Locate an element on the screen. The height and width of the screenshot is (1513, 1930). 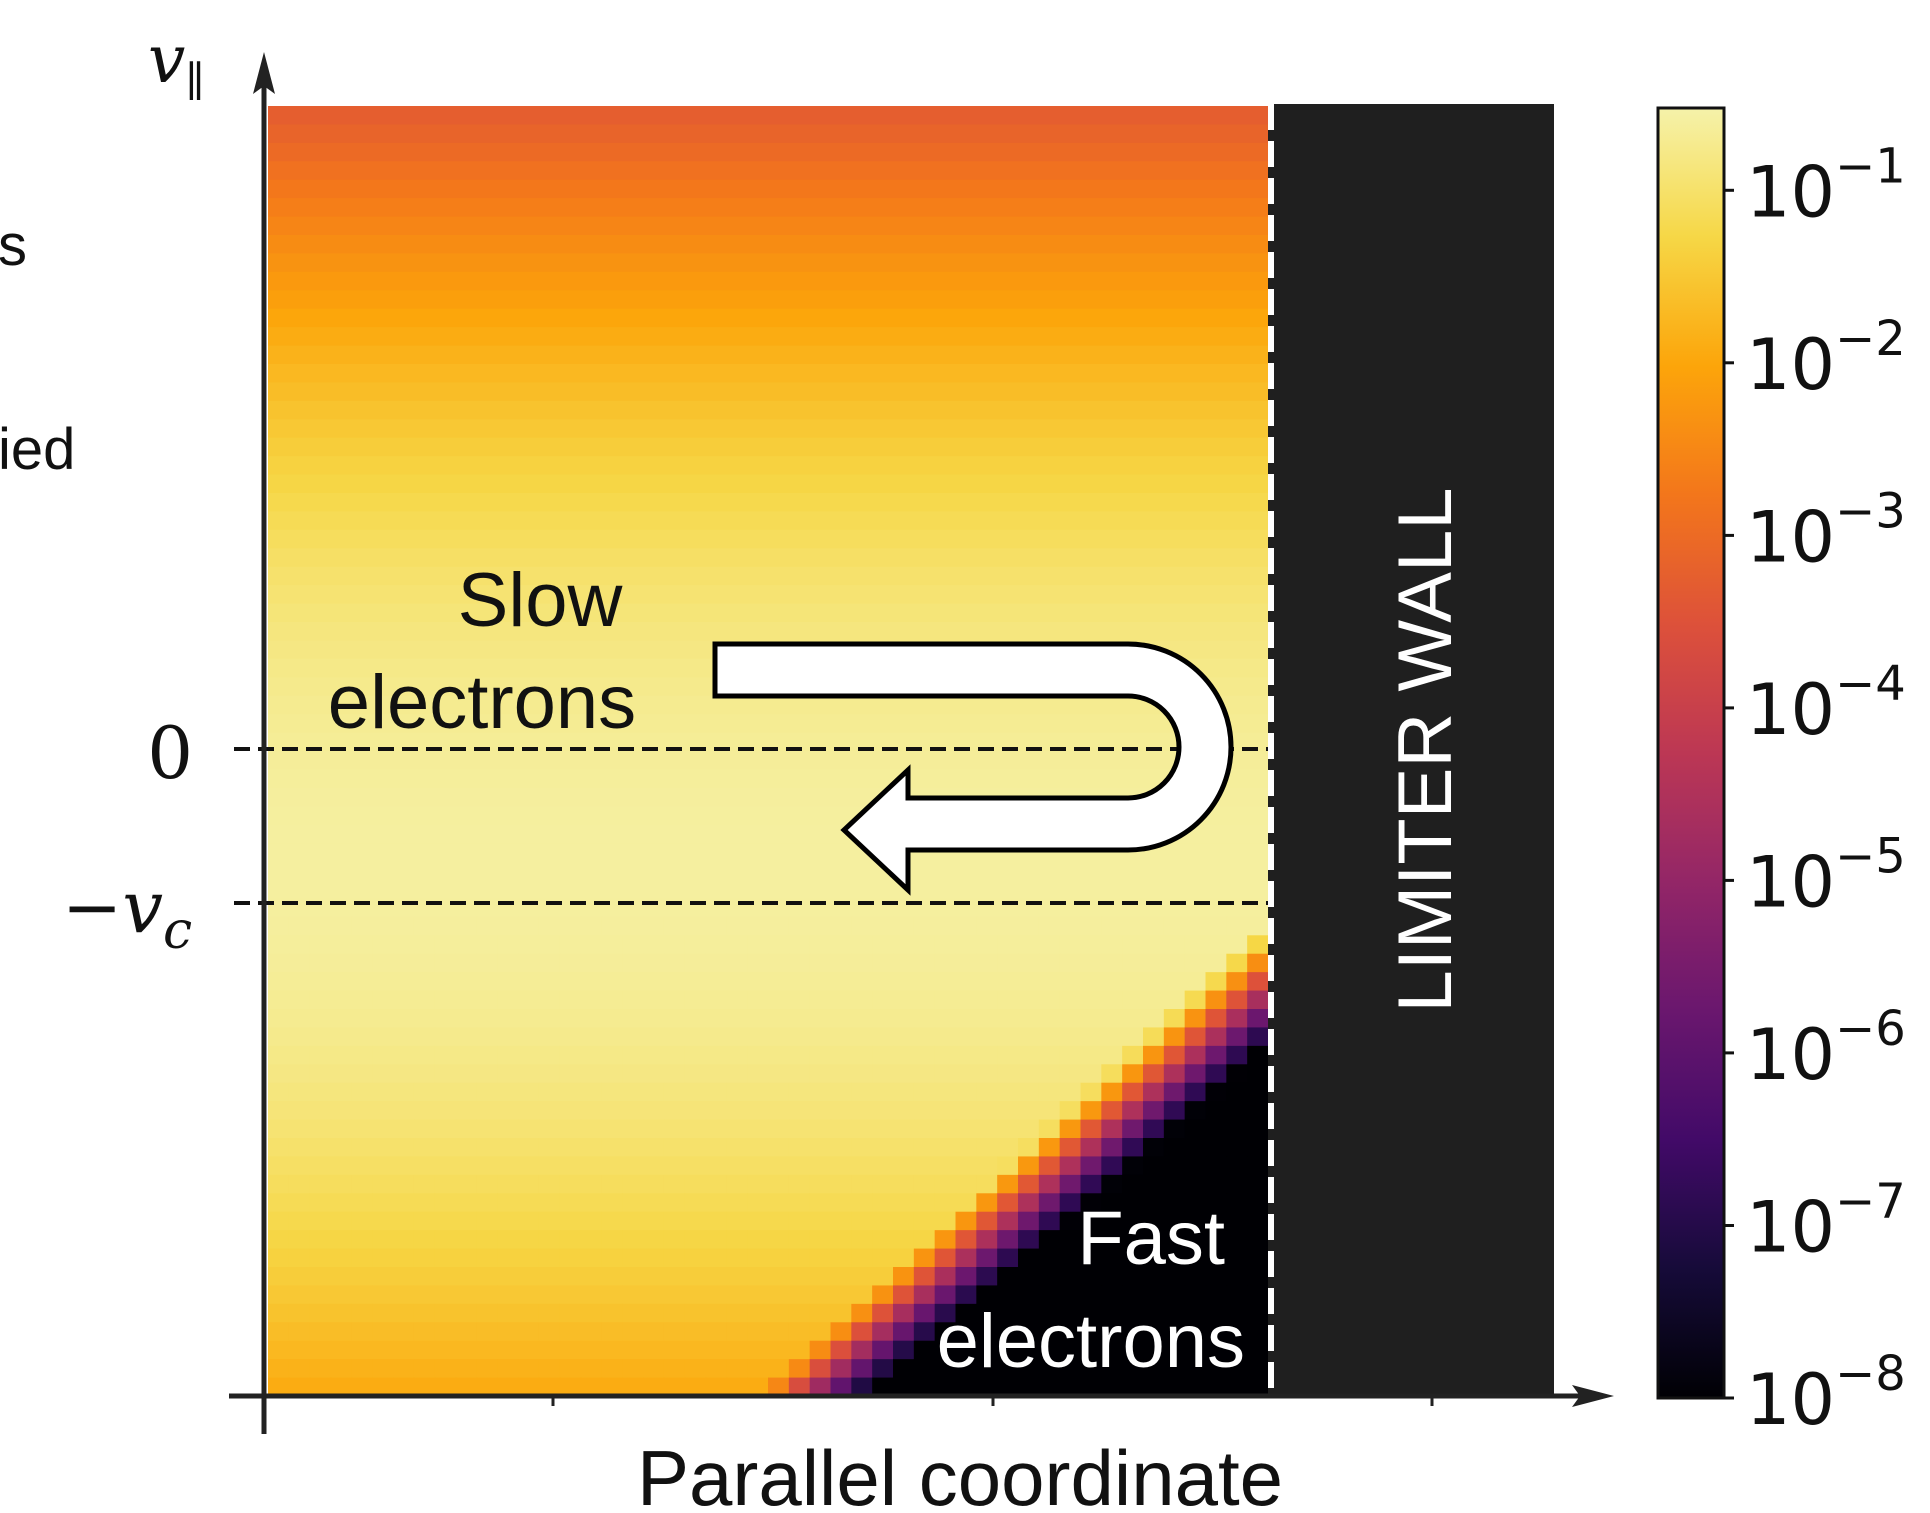
y-axis-label: v∥ is located at coordinates (176, 63).